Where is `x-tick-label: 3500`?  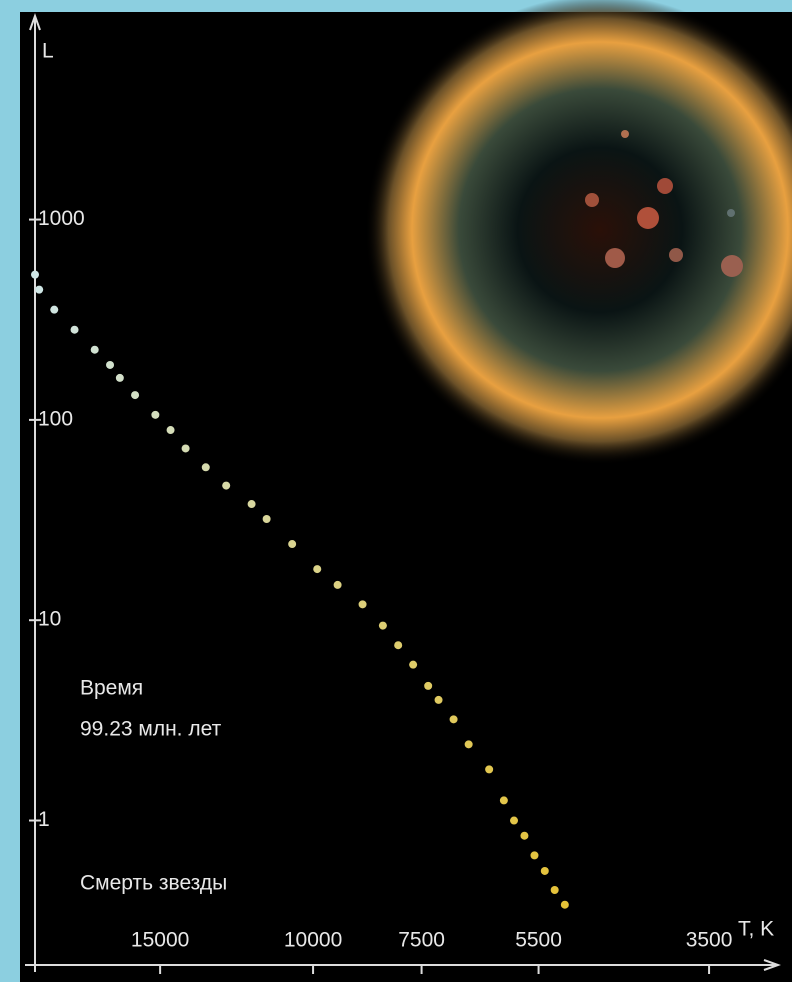
x-tick-label: 3500 is located at coordinates (709, 940).